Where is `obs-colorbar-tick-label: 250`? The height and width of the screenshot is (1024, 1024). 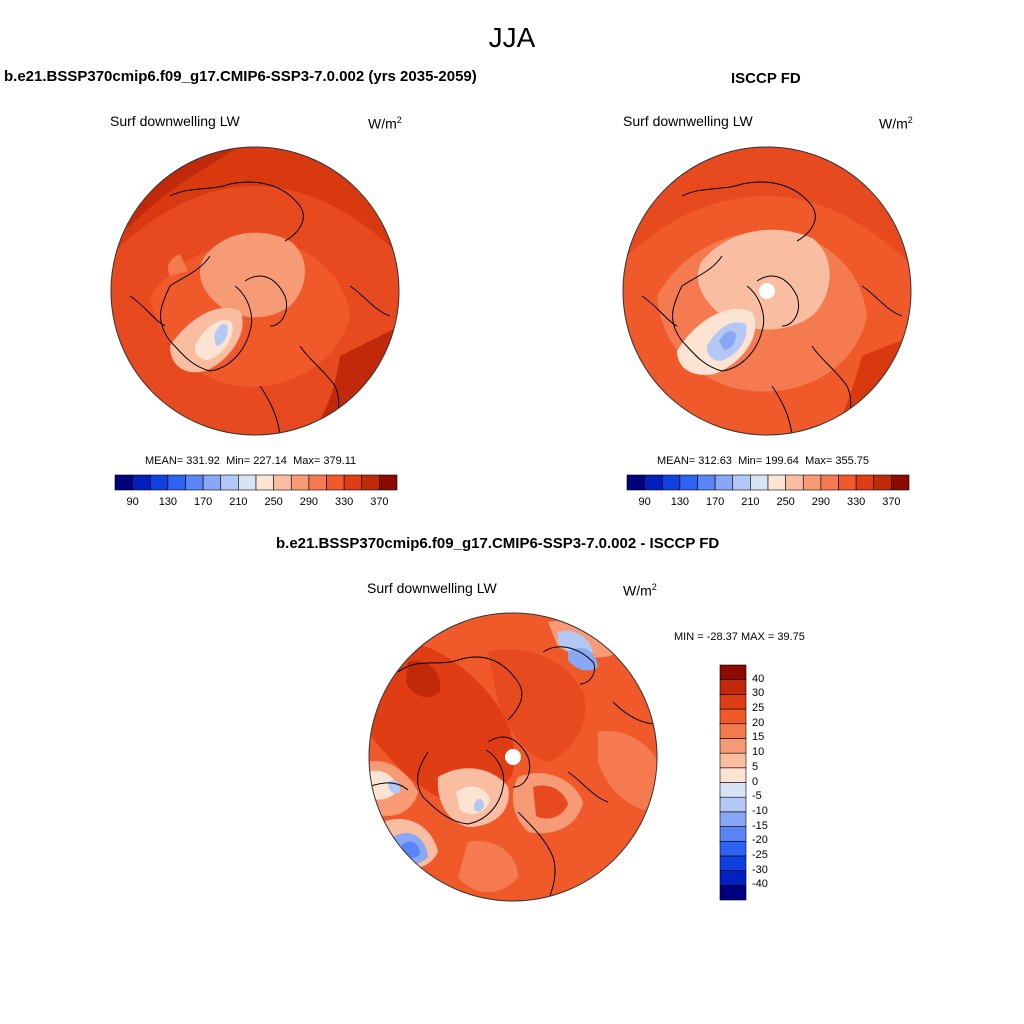 obs-colorbar-tick-label: 250 is located at coordinates (785, 502).